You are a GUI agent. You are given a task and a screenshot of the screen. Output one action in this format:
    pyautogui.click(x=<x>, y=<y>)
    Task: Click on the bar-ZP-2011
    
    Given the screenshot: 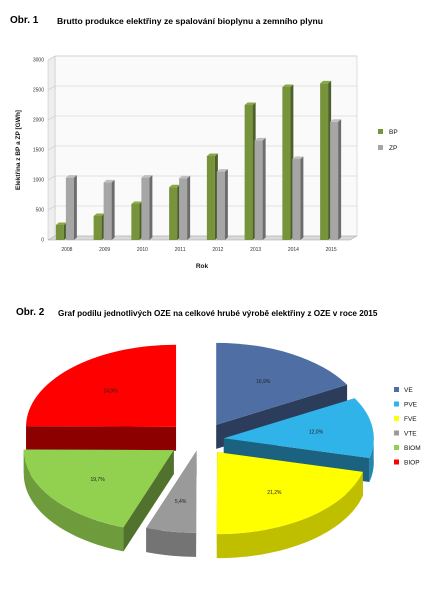 What is the action you would take?
    pyautogui.click(x=185, y=207)
    